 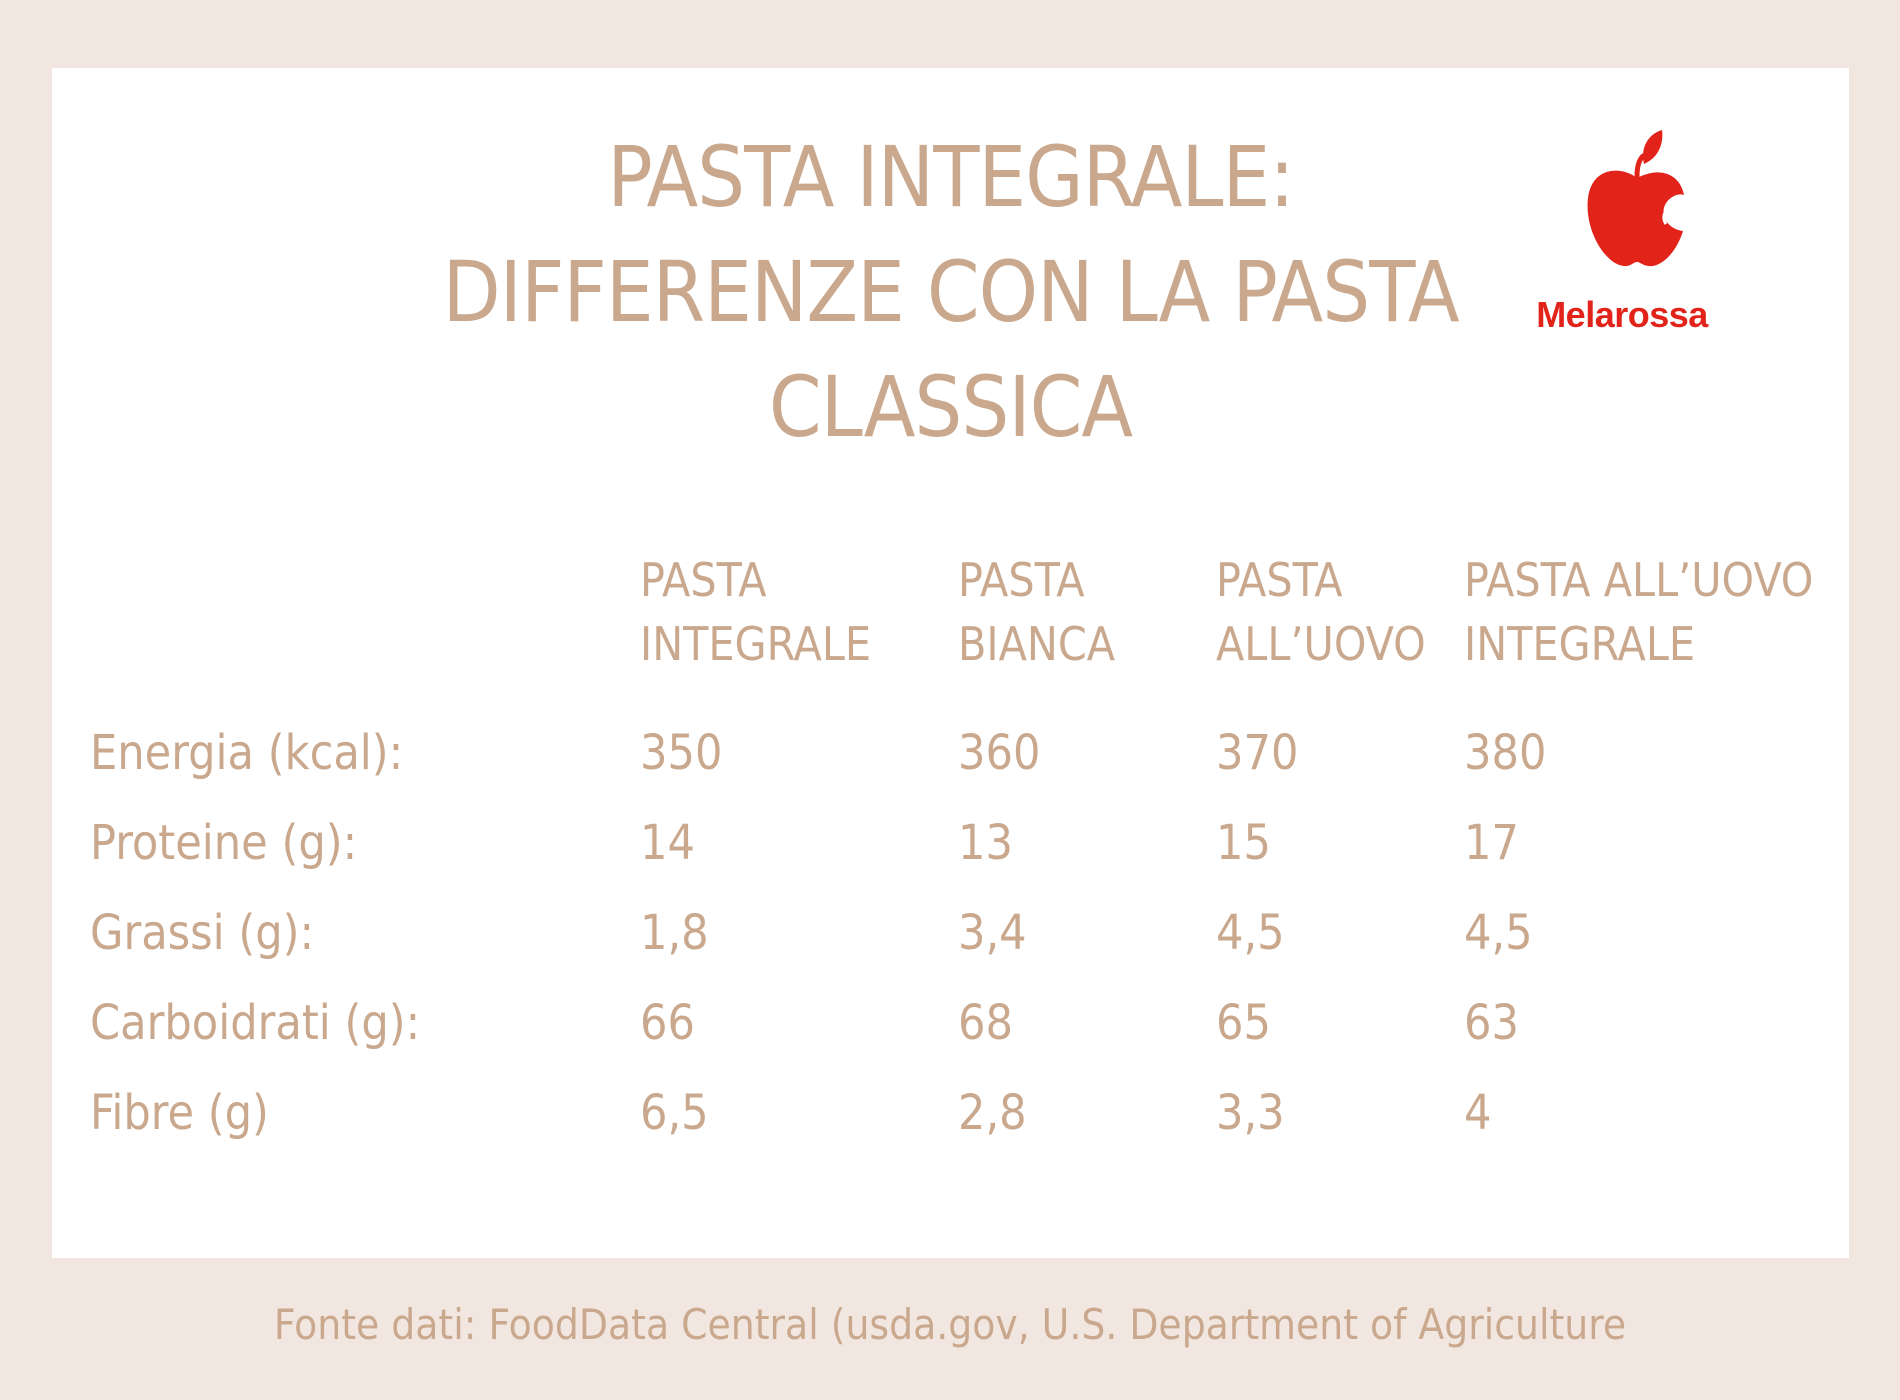 I want to click on table-row: Grassi (g): 1,8 3,4 4,5 4,5, so click(x=957, y=943).